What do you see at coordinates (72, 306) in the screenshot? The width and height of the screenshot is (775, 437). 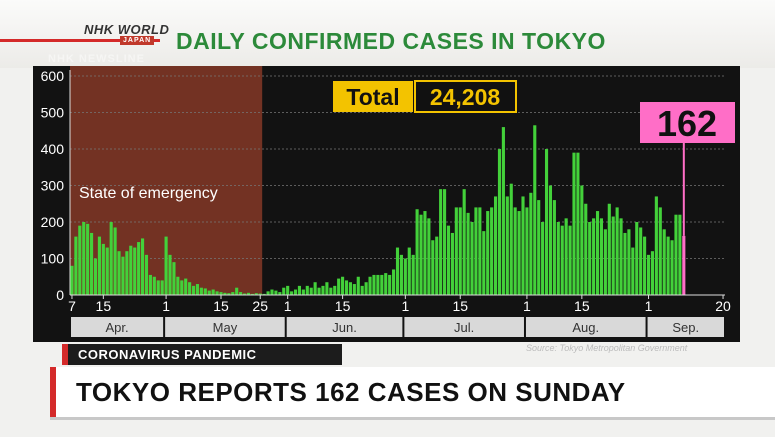 I see `x-tick-label: 7` at bounding box center [72, 306].